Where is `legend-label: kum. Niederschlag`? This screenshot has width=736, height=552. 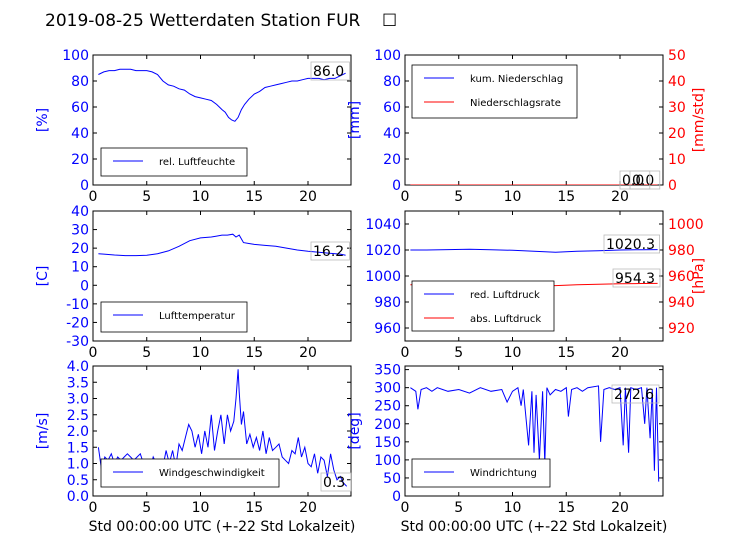 legend-label: kum. Niederschlag is located at coordinates (516, 79).